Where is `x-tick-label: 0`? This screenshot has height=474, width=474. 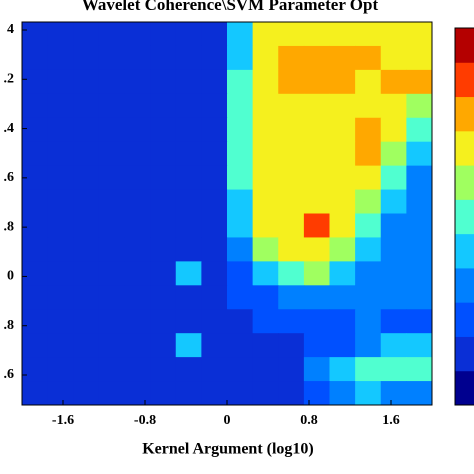
x-tick-label: 0 is located at coordinates (227, 420).